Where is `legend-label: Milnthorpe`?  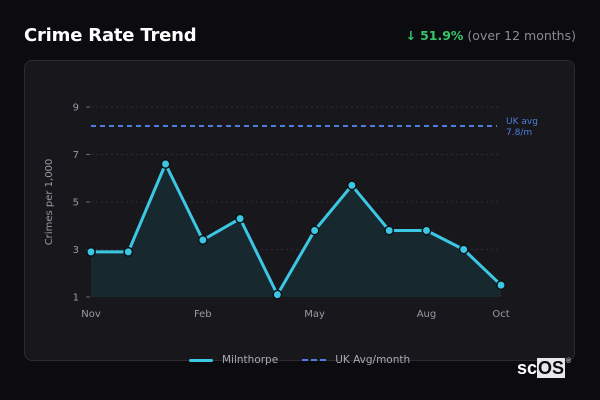 legend-label: Milnthorpe is located at coordinates (250, 360).